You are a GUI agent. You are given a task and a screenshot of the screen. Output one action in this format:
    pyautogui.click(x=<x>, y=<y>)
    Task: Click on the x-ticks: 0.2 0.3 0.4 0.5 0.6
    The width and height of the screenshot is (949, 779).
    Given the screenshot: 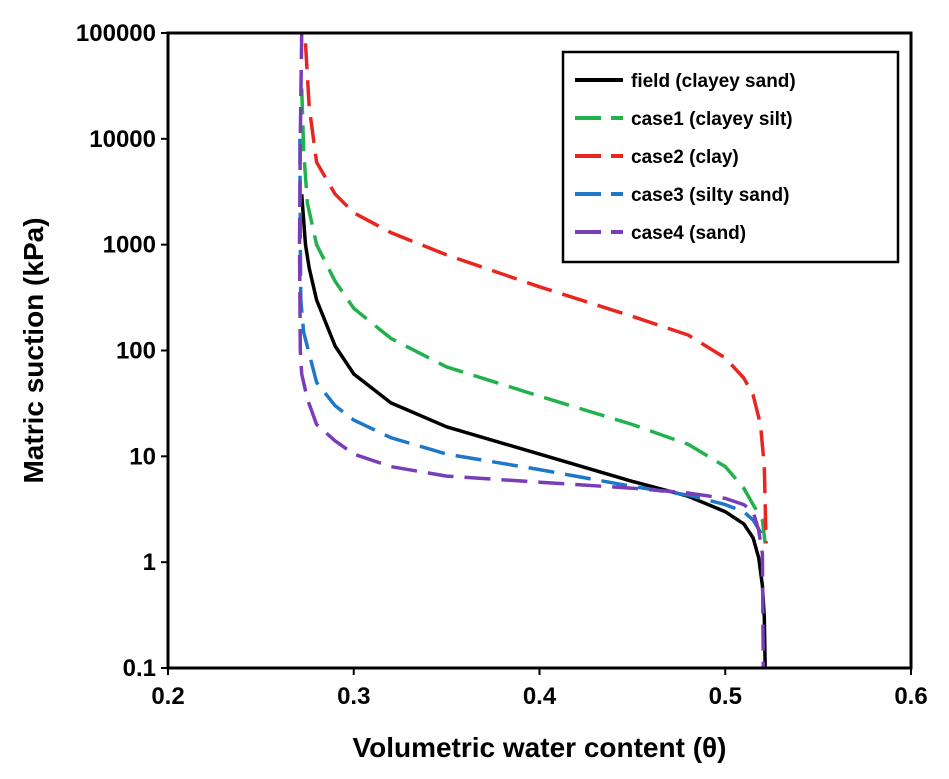 What is the action you would take?
    pyautogui.click(x=539, y=689)
    